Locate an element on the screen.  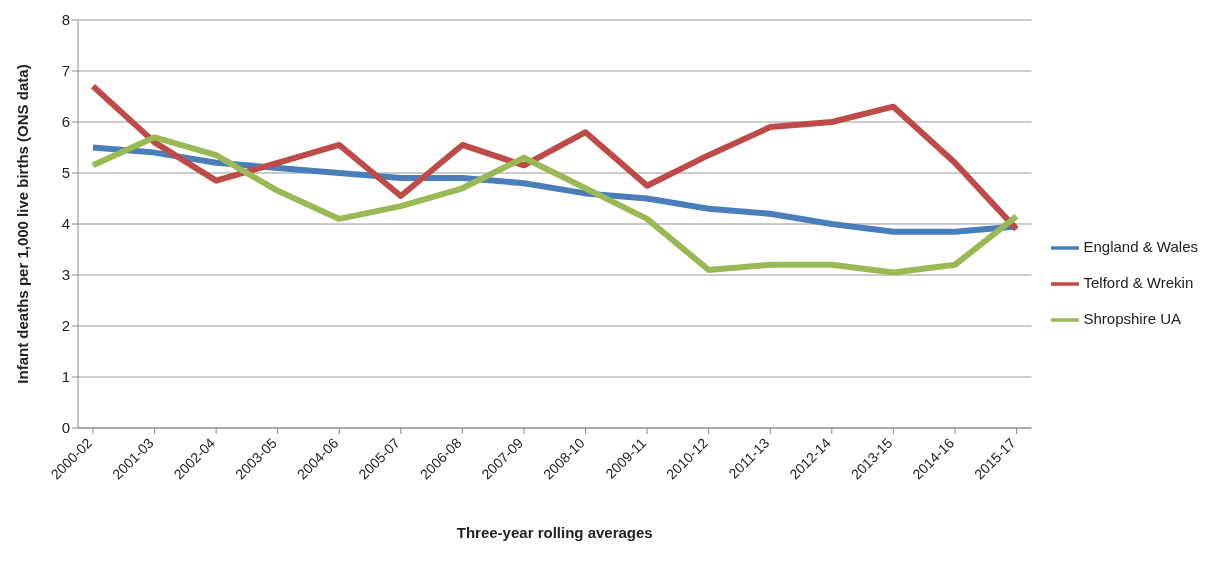
legend-label: Shropshire UA is located at coordinates (1132, 318).